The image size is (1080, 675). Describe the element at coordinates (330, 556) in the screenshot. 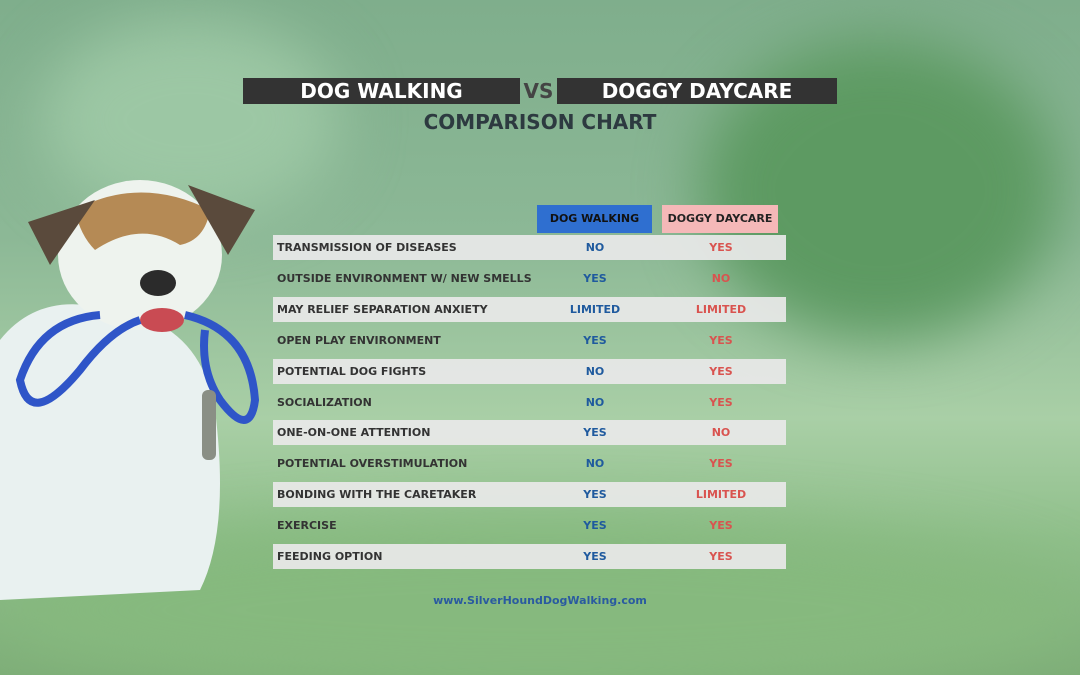

I see `row-label: FEEDING OPTION` at that location.